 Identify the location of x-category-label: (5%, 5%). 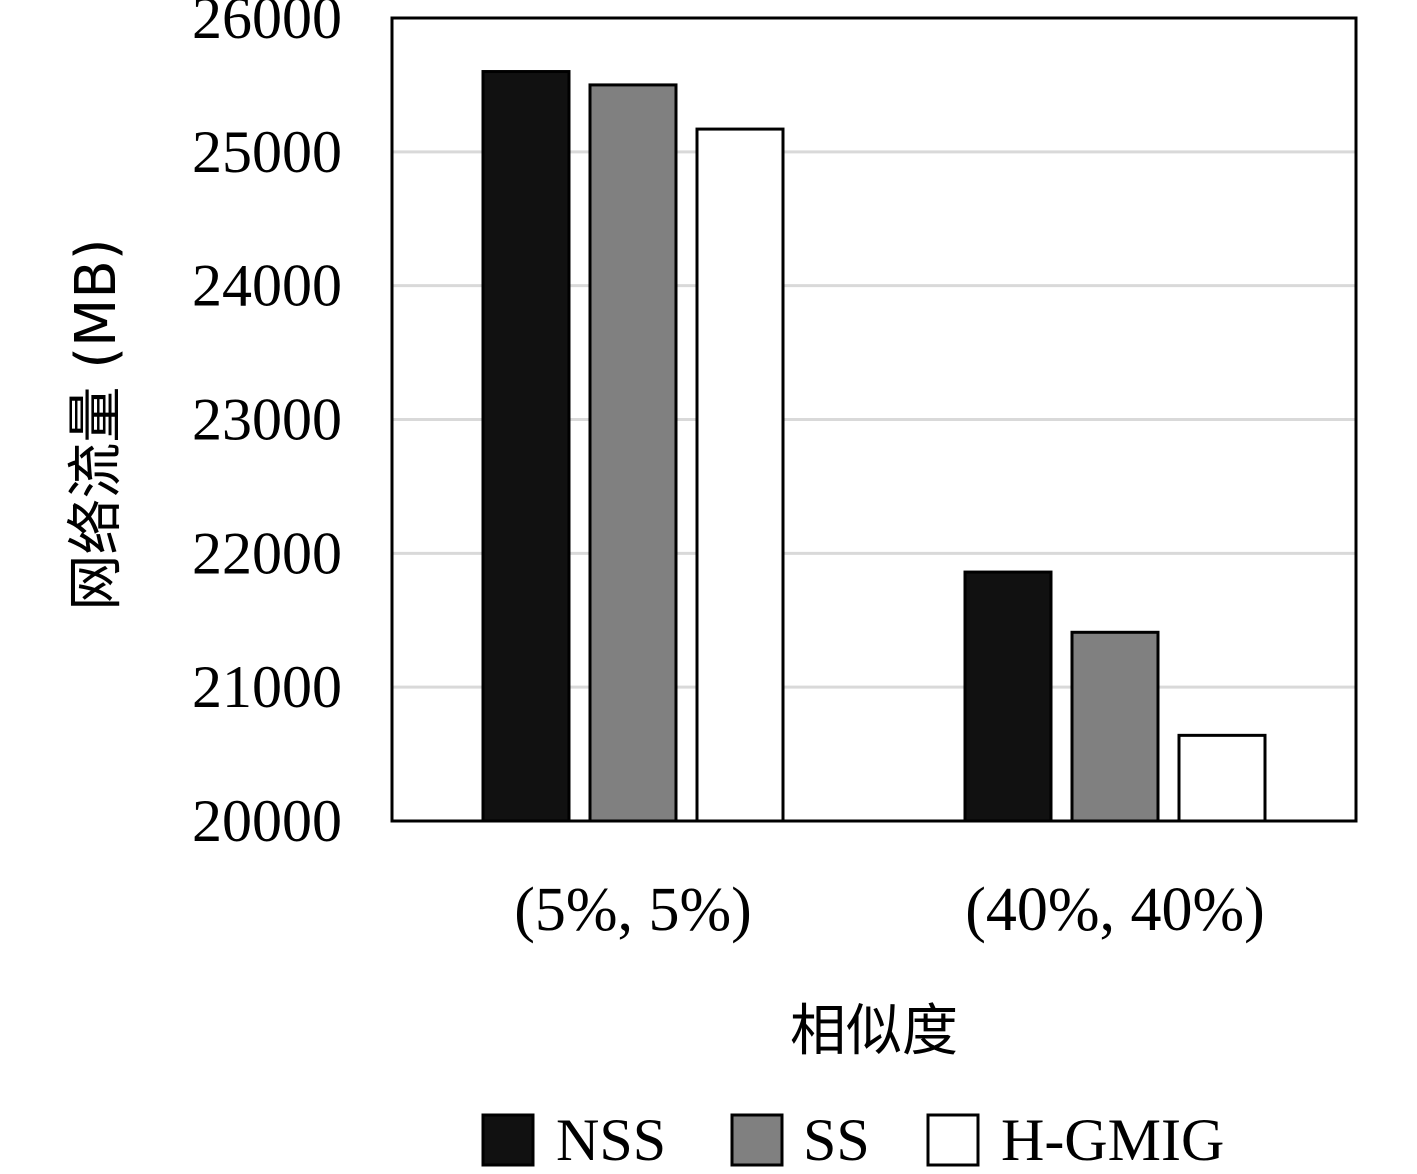
(633, 910).